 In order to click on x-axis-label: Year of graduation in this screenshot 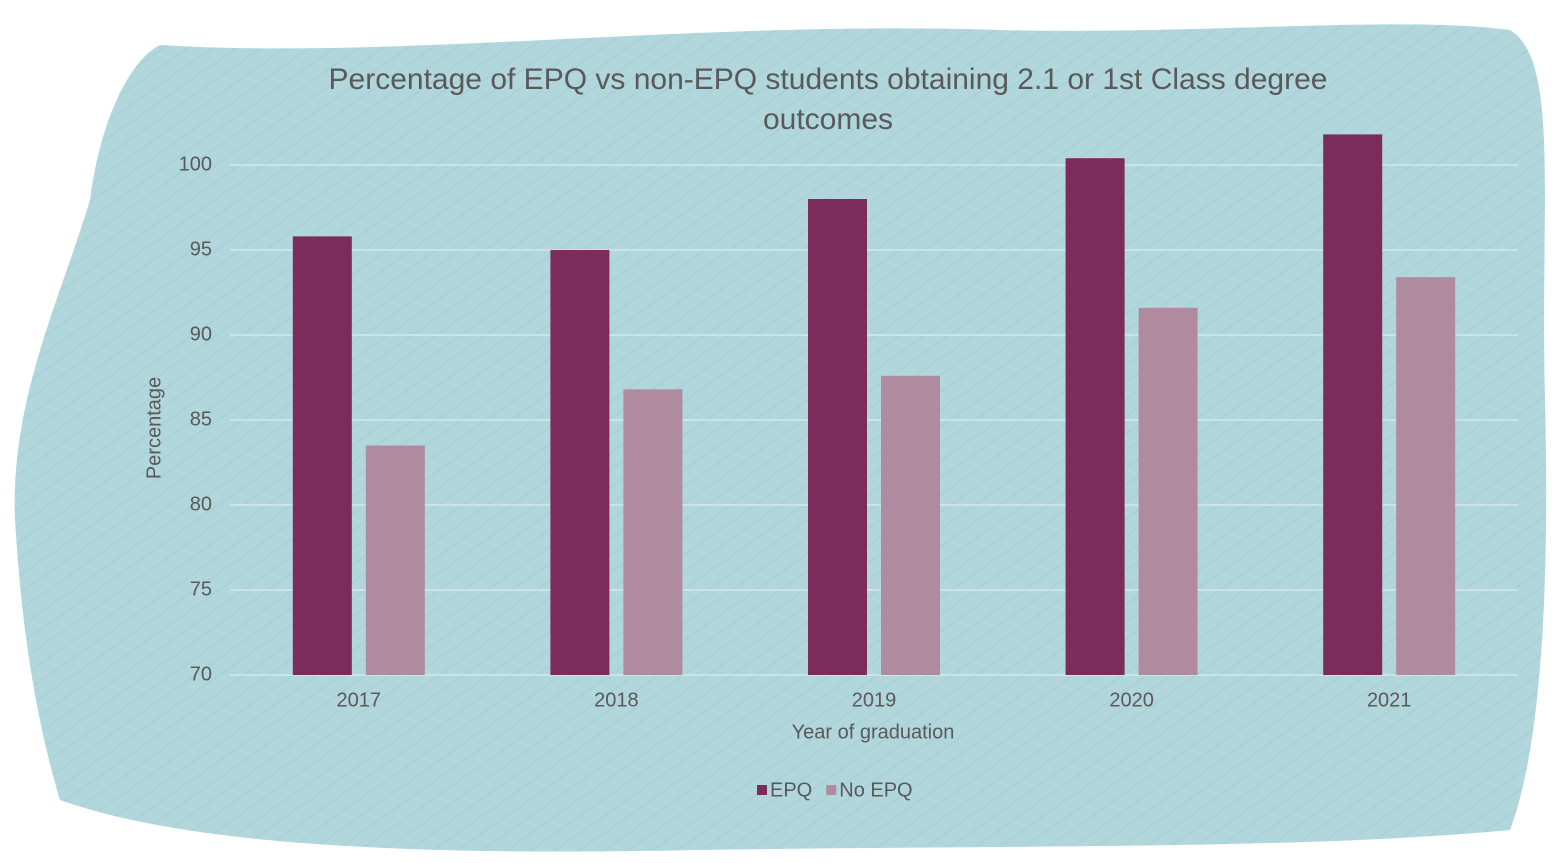, I will do `click(873, 732)`.